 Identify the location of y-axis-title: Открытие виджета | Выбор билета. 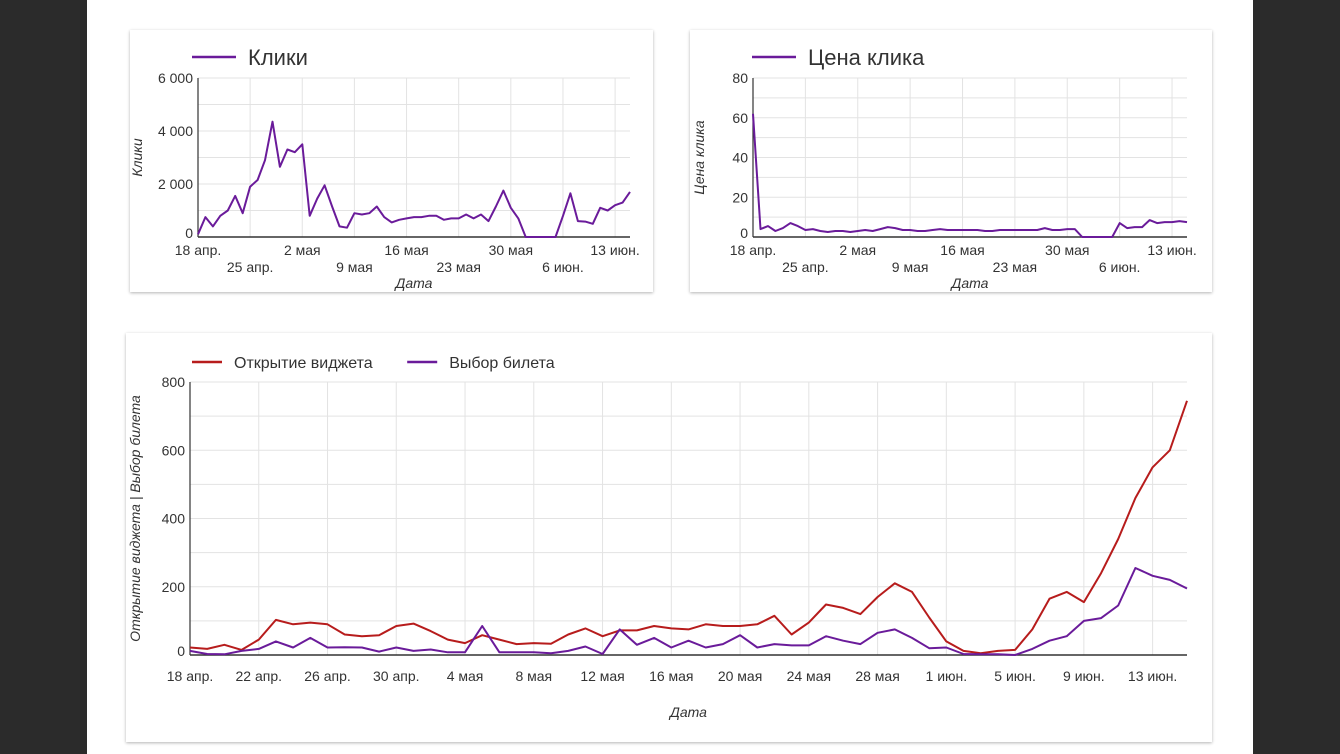
(135, 518).